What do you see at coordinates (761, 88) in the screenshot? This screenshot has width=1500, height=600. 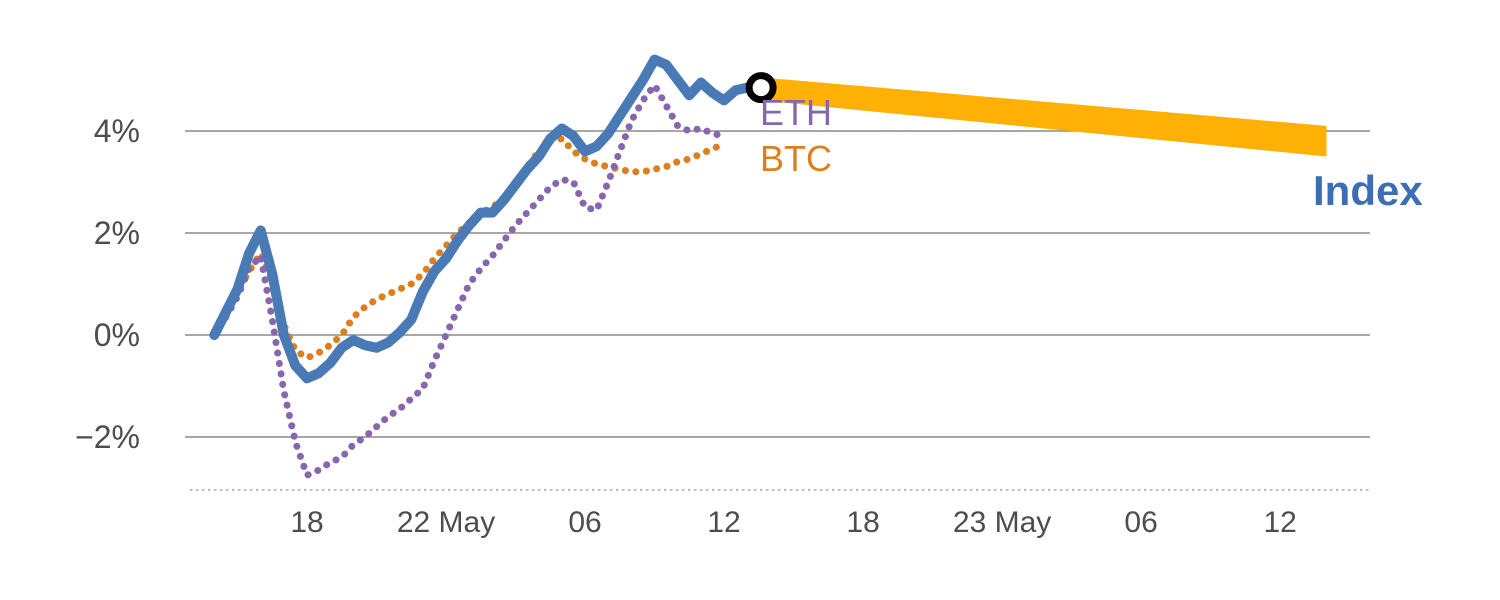 I see `index-end-marker` at bounding box center [761, 88].